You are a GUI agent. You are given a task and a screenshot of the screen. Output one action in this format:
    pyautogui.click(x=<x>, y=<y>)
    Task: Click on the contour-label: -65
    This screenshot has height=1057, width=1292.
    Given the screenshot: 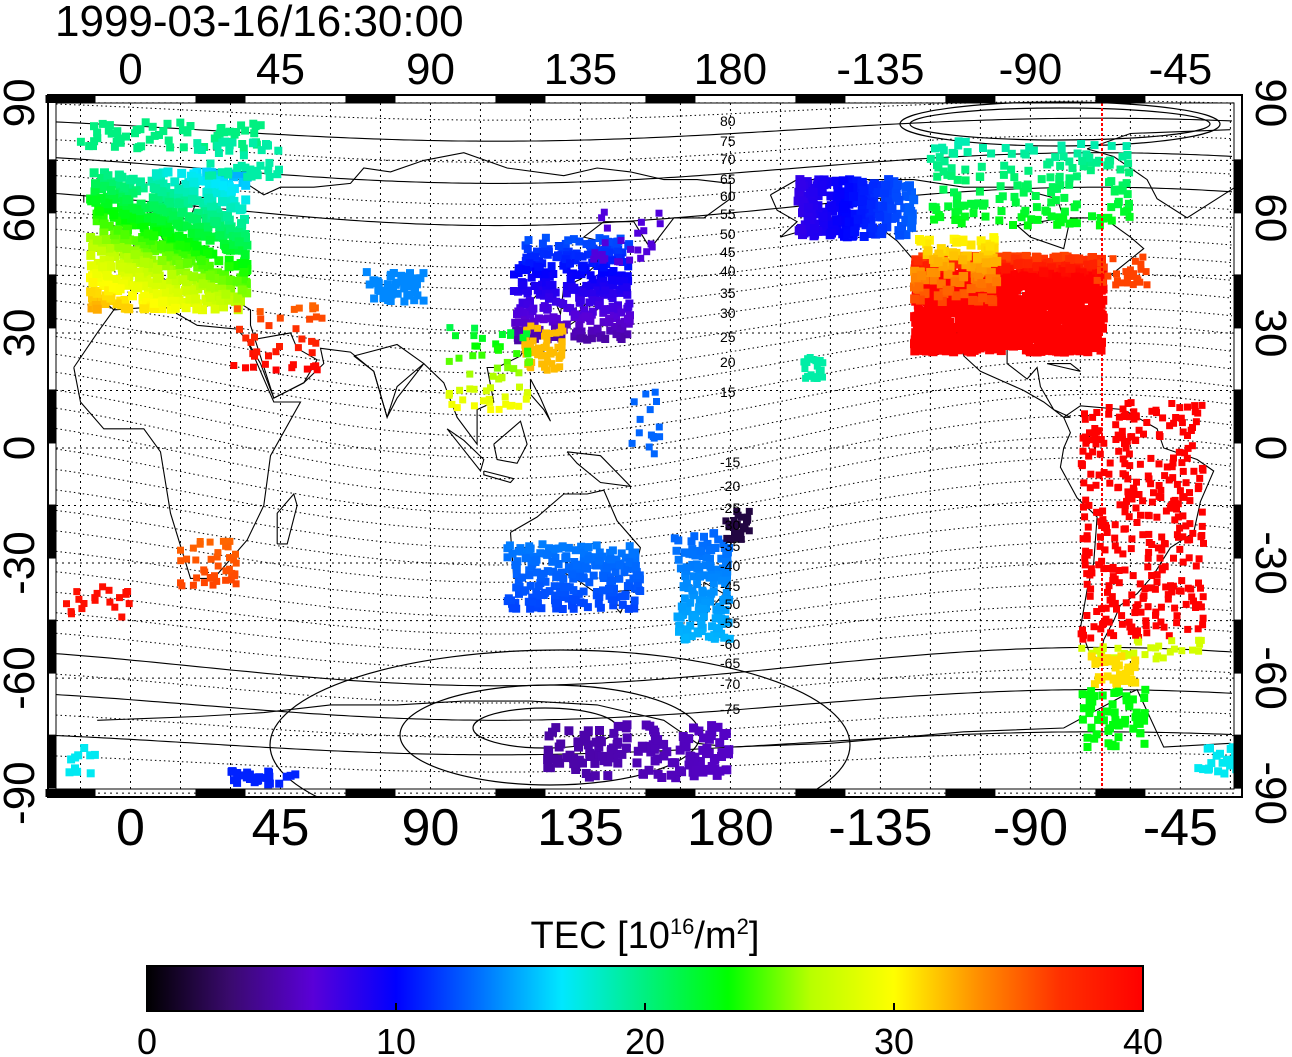 What is the action you would take?
    pyautogui.click(x=730, y=663)
    